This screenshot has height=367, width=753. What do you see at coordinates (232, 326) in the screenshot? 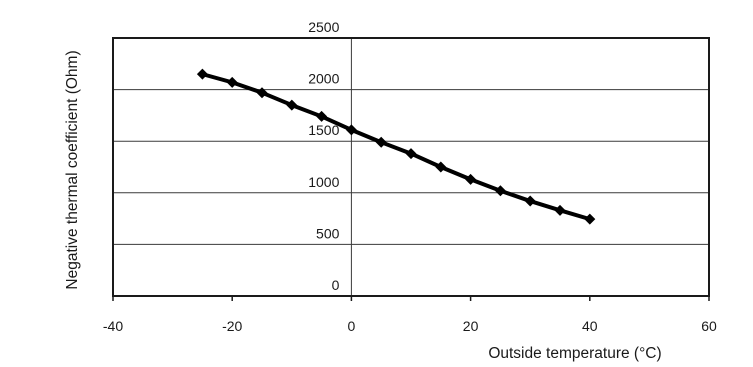
I see `x-tick-label--20: -20` at bounding box center [232, 326].